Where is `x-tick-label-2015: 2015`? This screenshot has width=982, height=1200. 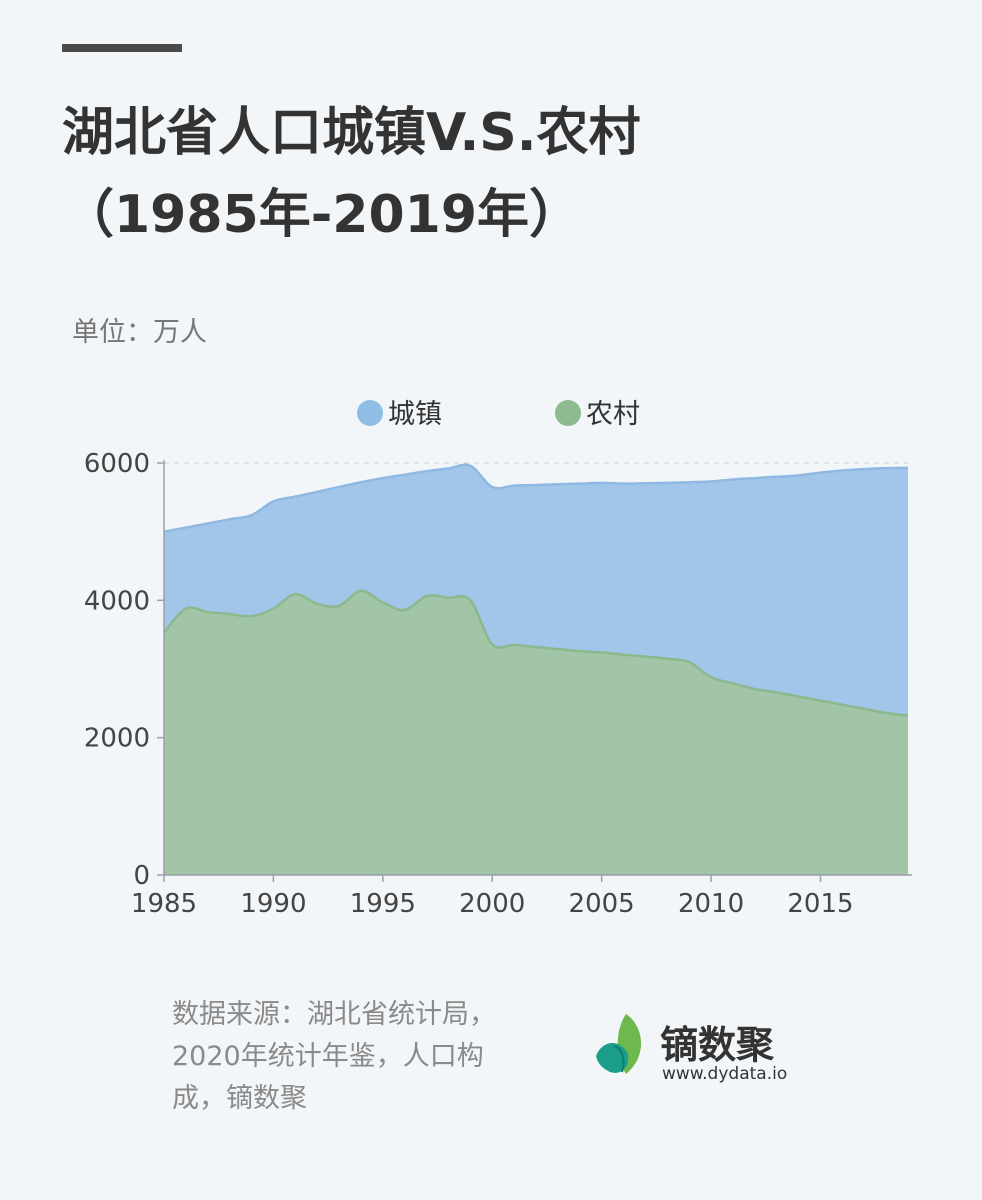 x-tick-label-2015: 2015 is located at coordinates (820, 904).